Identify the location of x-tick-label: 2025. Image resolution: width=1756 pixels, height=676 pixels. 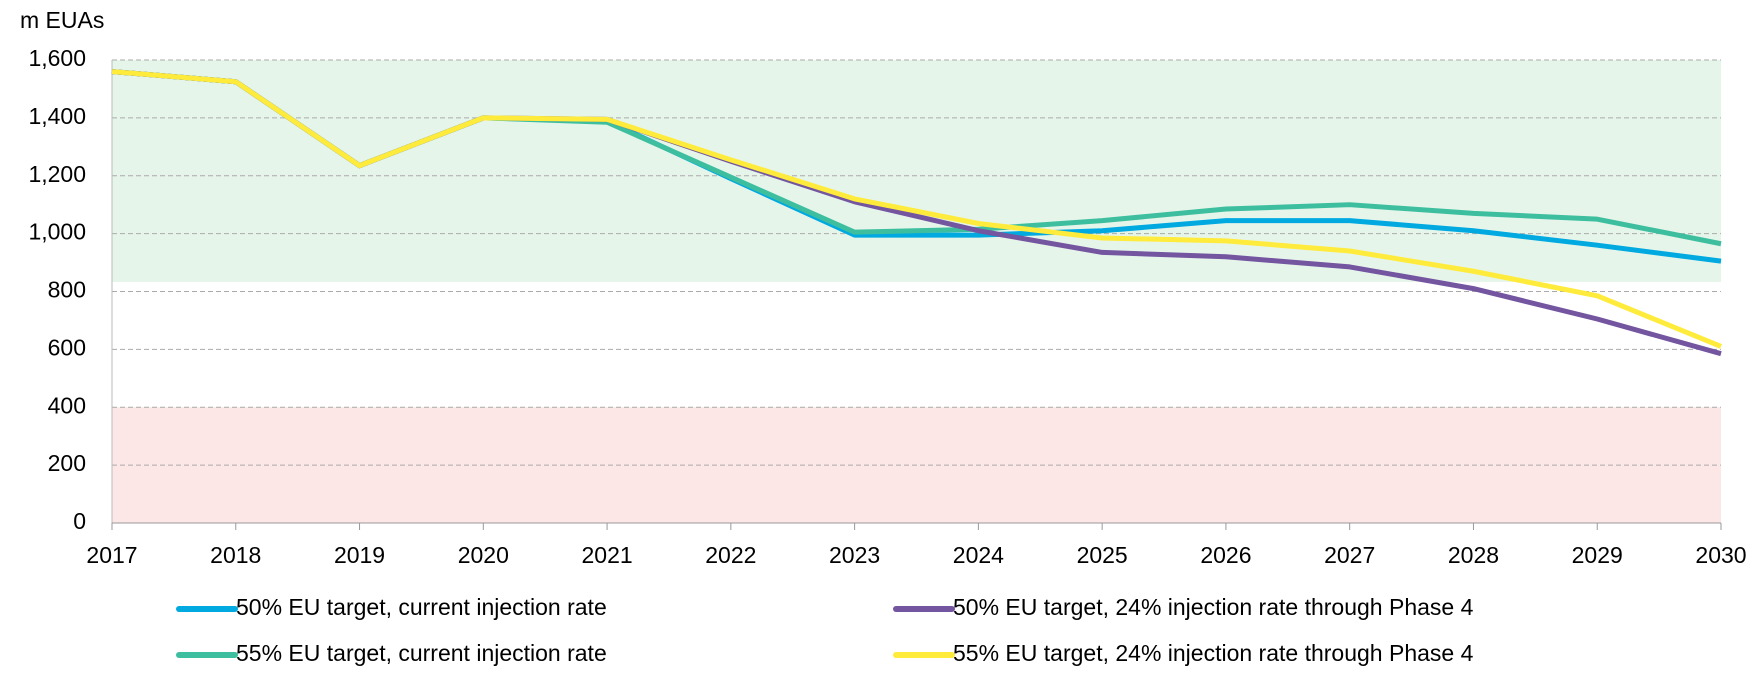
(1102, 555).